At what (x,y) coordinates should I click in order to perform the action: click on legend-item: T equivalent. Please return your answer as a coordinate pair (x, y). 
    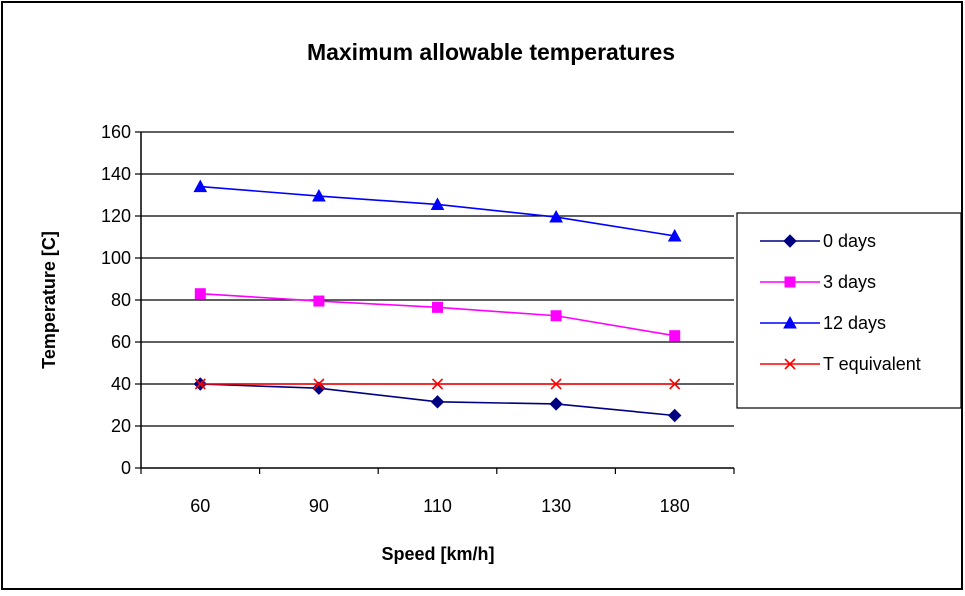
    Looking at the image, I should click on (840, 364).